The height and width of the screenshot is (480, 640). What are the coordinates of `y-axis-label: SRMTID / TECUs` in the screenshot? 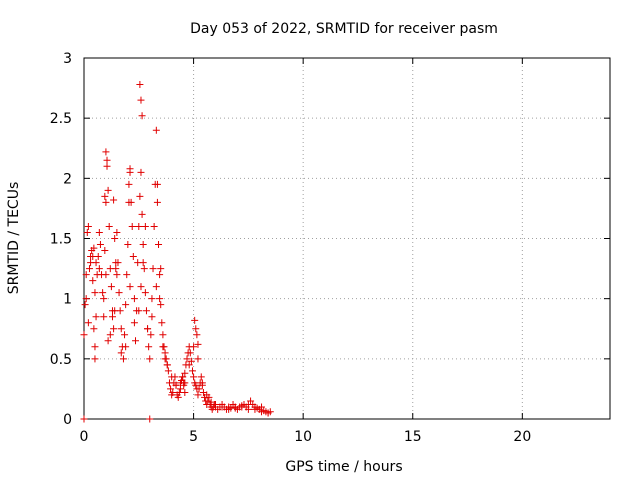 It's located at (14, 238).